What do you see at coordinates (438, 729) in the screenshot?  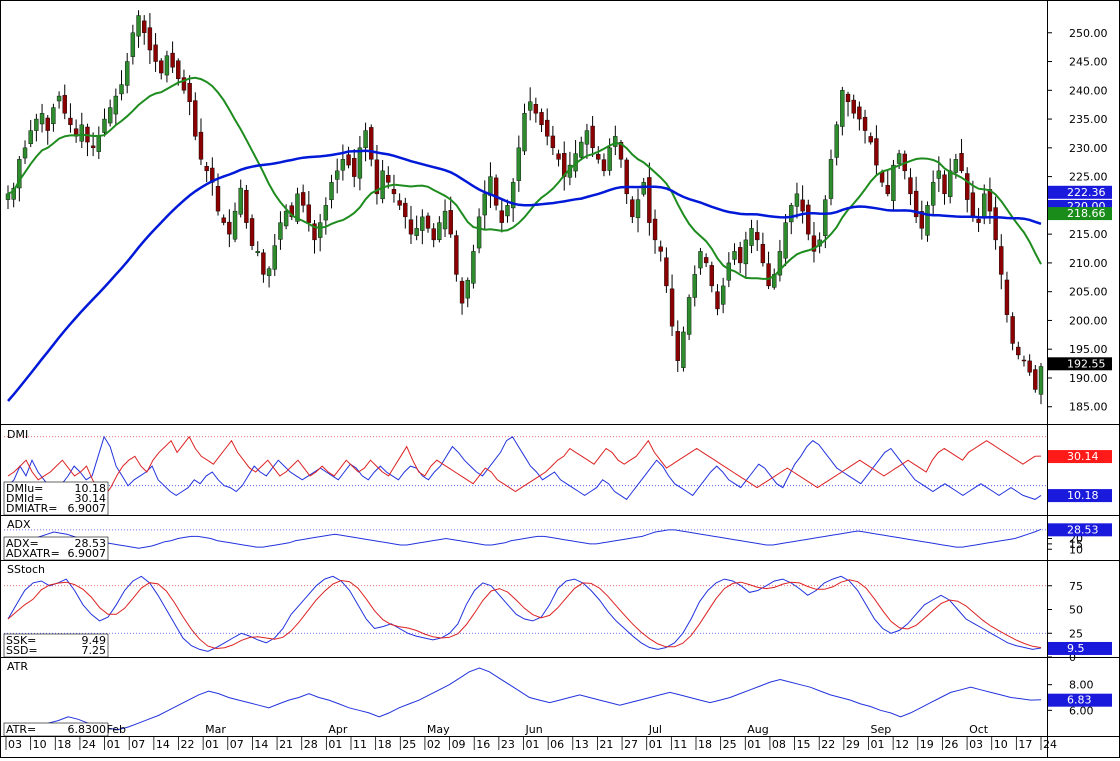 I see `x-month-label: May` at bounding box center [438, 729].